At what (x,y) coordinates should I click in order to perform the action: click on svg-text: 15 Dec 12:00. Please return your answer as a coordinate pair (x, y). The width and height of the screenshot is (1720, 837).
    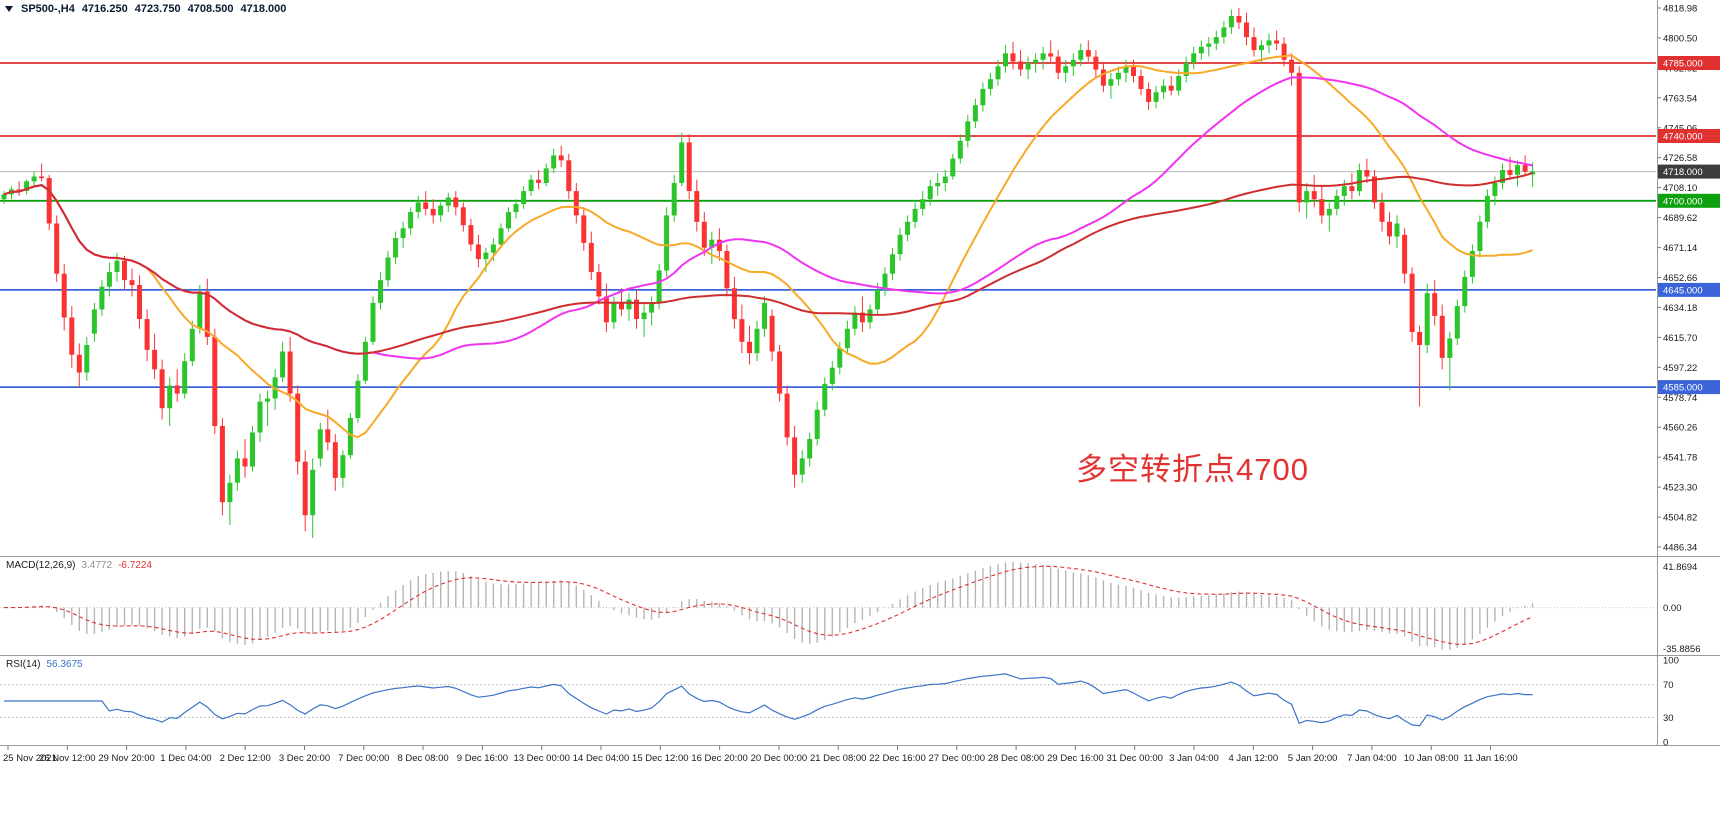
    Looking at the image, I should click on (660, 758).